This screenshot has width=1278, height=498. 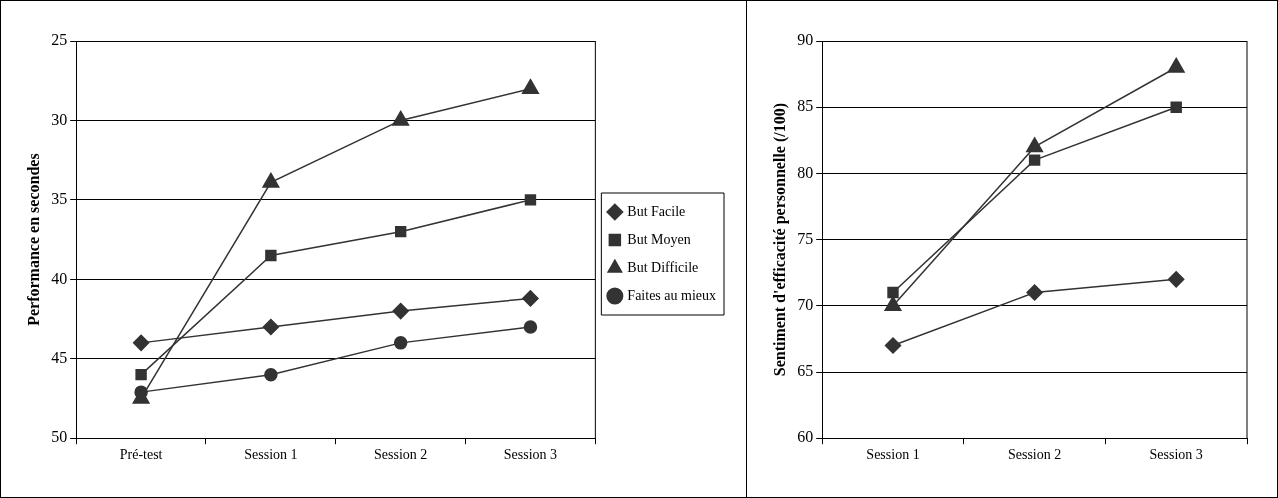 I want to click on y-tick-label: 85, so click(x=805, y=106).